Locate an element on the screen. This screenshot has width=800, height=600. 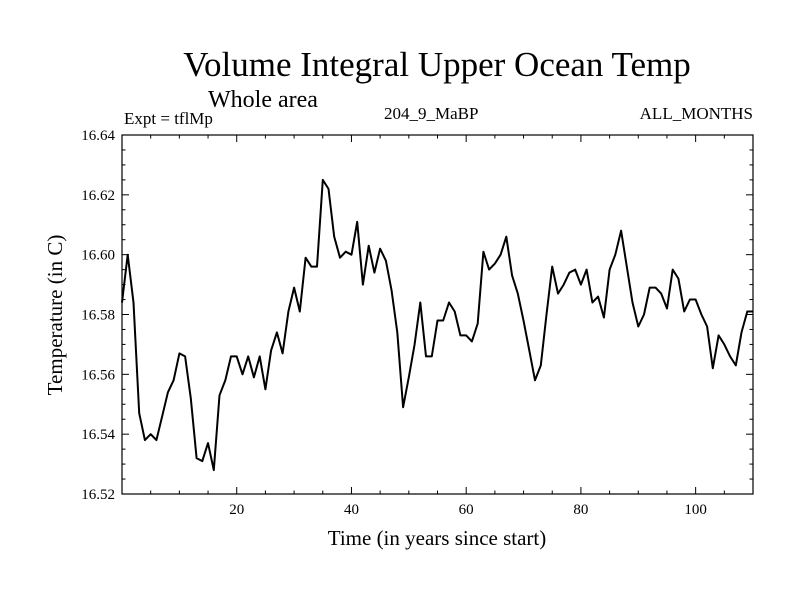
x-tick-label: 60 is located at coordinates (466, 510).